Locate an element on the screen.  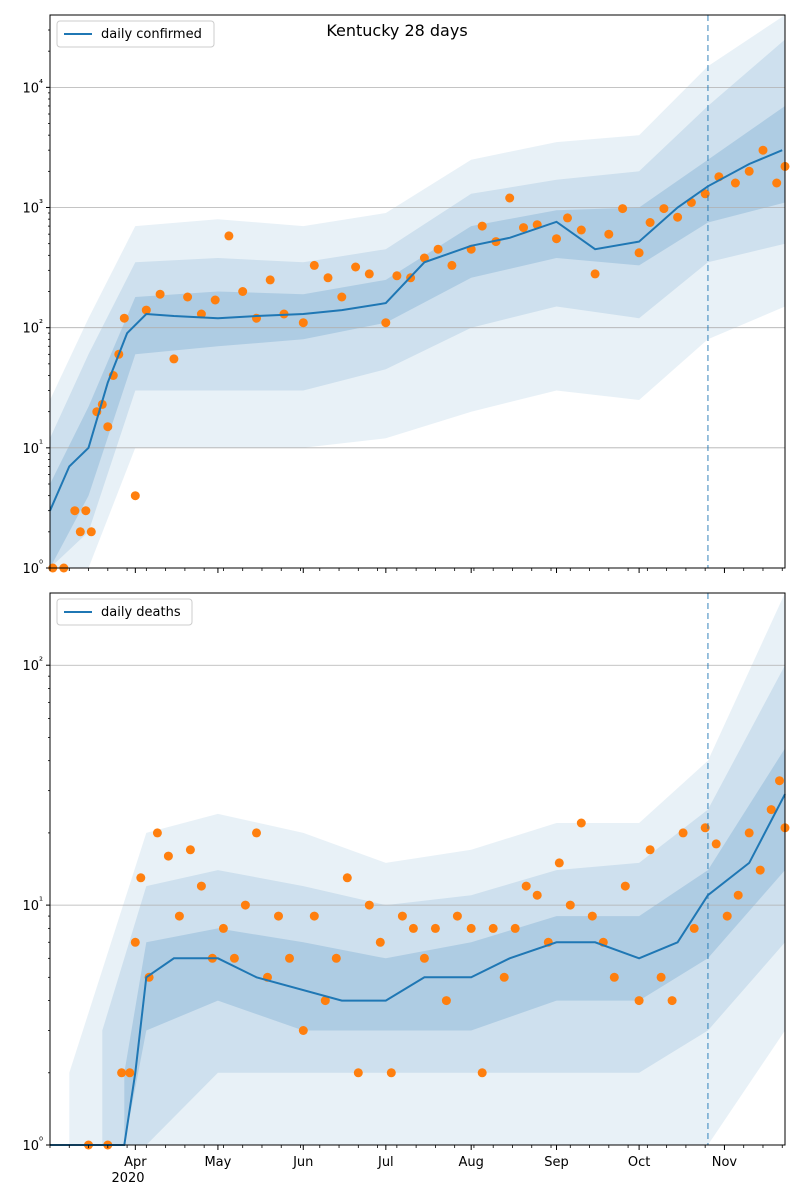
y-tick-label: 10⁴ is located at coordinates (32, 87).